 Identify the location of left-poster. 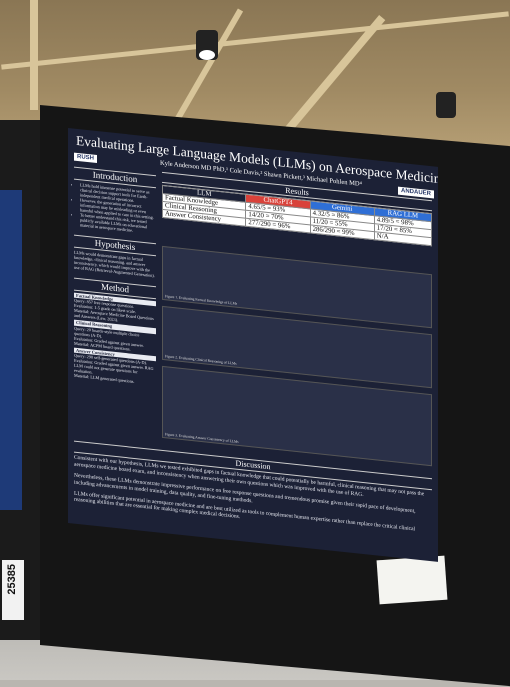
(11, 350).